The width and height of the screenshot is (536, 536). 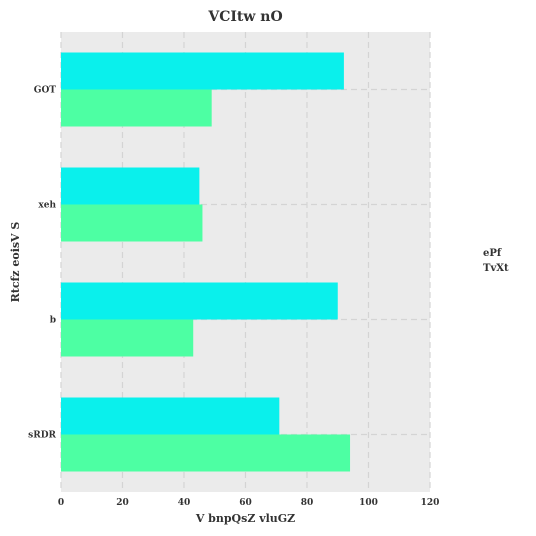 I want to click on x-tick-label: 20, so click(x=122, y=503).